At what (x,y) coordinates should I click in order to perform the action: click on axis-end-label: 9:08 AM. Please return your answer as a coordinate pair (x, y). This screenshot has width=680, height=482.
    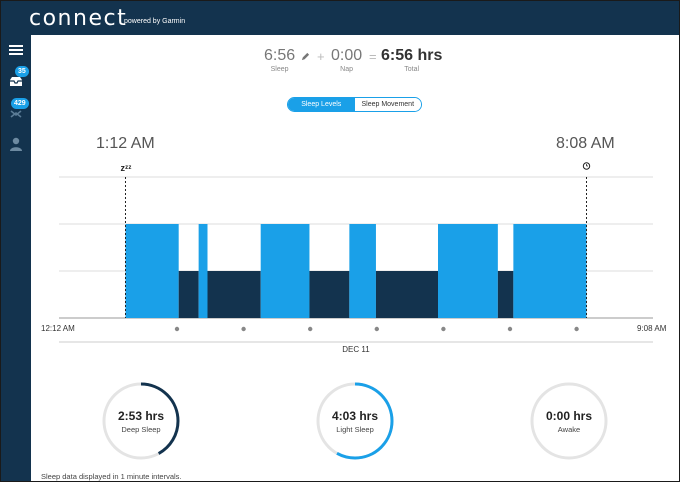
    Looking at the image, I should click on (652, 328).